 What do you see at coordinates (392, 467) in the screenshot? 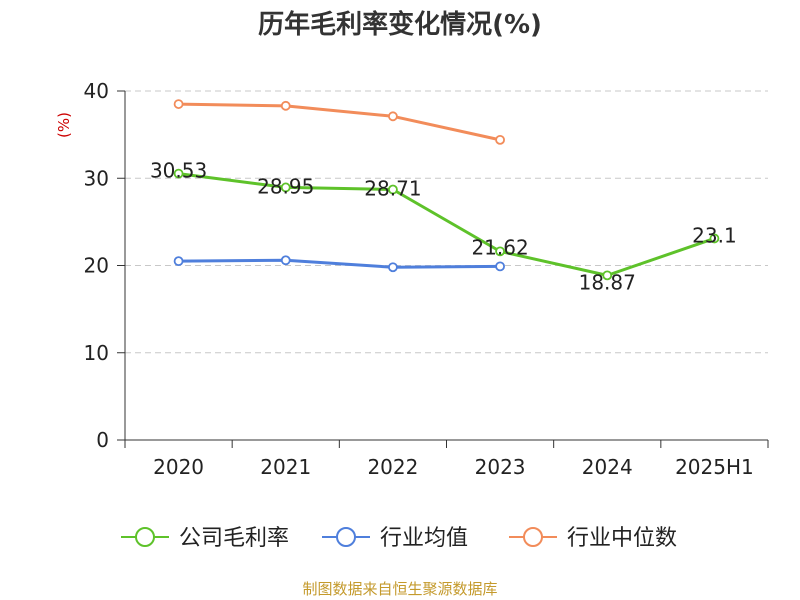
I see `x-tick-label: 2022` at bounding box center [392, 467].